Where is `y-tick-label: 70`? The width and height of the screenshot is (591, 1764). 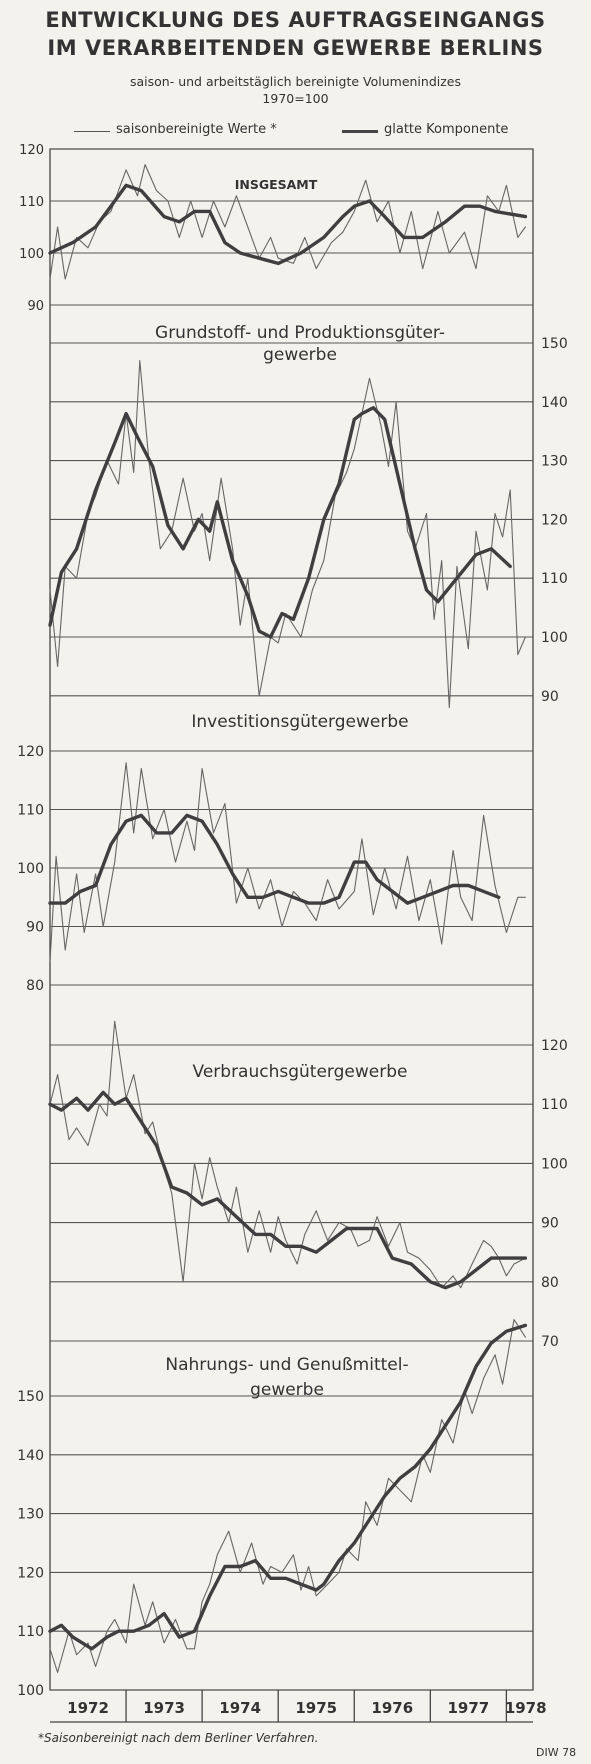 y-tick-label: 70 is located at coordinates (550, 1342).